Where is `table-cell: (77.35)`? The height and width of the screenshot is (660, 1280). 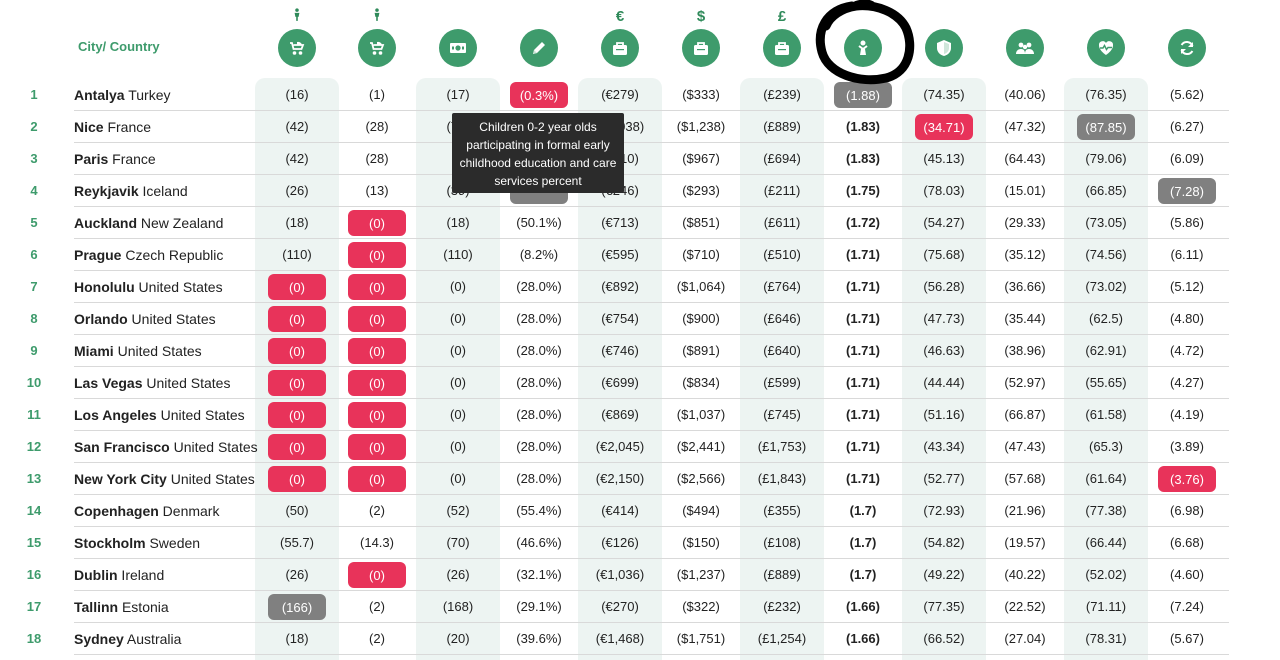 table-cell: (77.35) is located at coordinates (944, 606).